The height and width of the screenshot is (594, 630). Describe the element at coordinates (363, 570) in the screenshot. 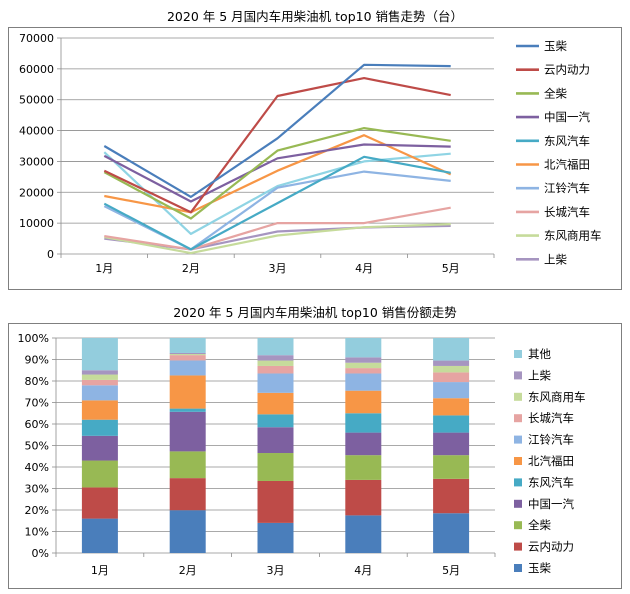

I see `bar-chart-xtick-label: 4月` at that location.